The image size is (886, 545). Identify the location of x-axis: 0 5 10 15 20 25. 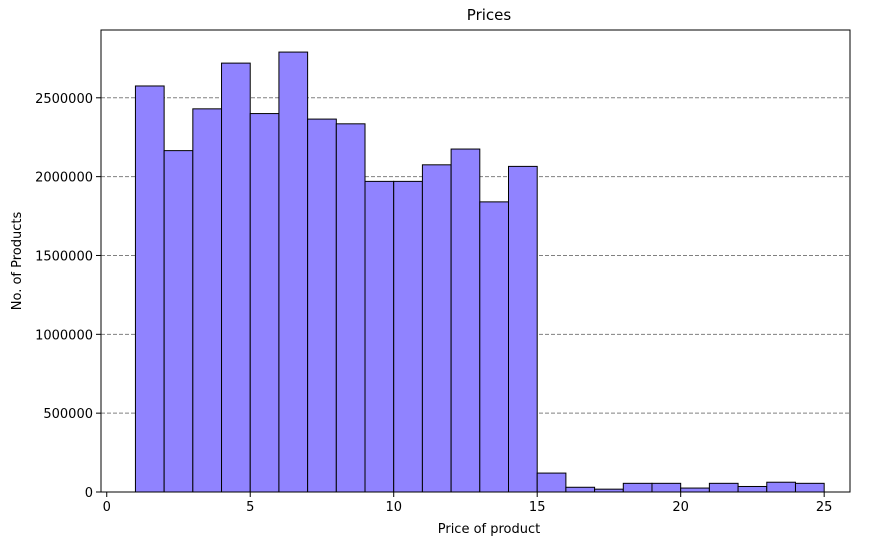
(468, 503).